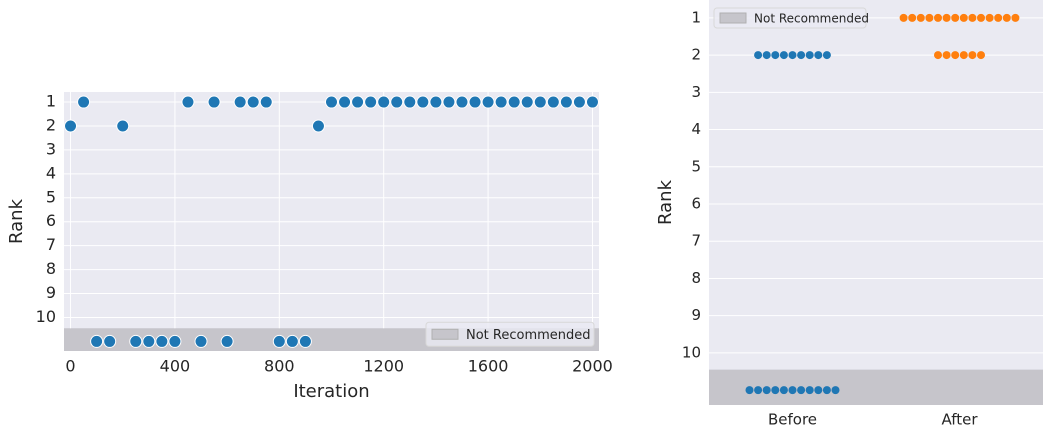 This screenshot has width=1044, height=433. Describe the element at coordinates (792, 420) in the screenshot. I see `x-tick-label: Before` at that location.